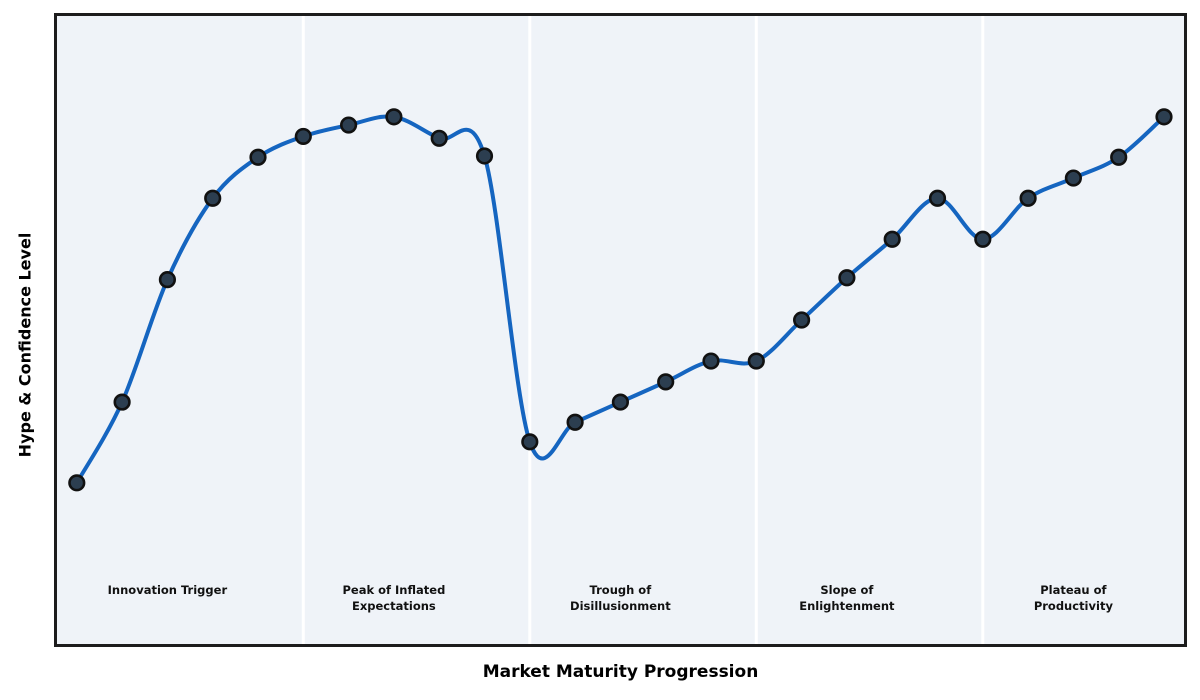 The height and width of the screenshot is (700, 1200). Describe the element at coordinates (847, 598) in the screenshot. I see `phase-label: Slope of Enlightenment` at that location.